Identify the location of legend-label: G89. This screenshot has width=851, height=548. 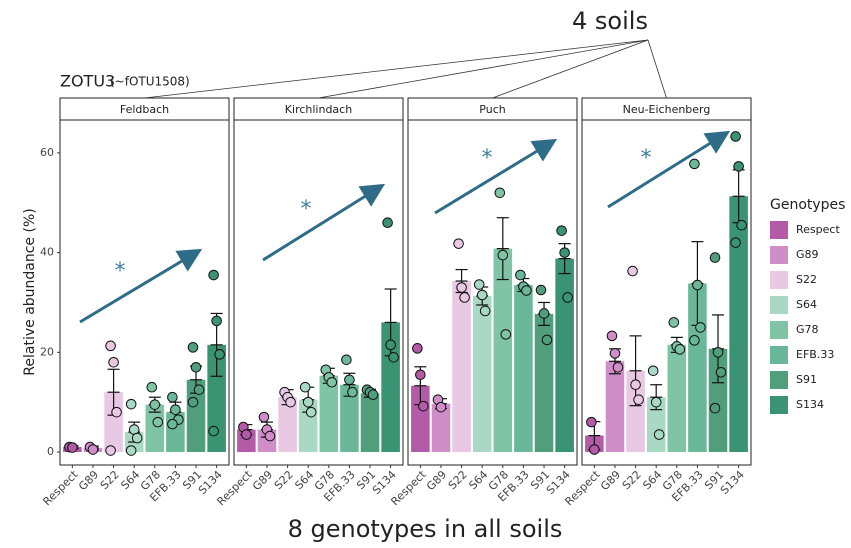
(807, 254).